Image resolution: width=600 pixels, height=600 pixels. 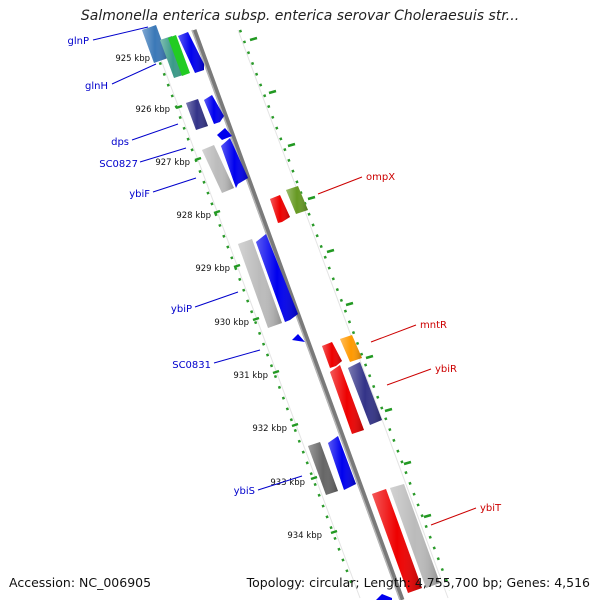 I want to click on gene-ybiP-gray-shade, so click(x=260, y=283).